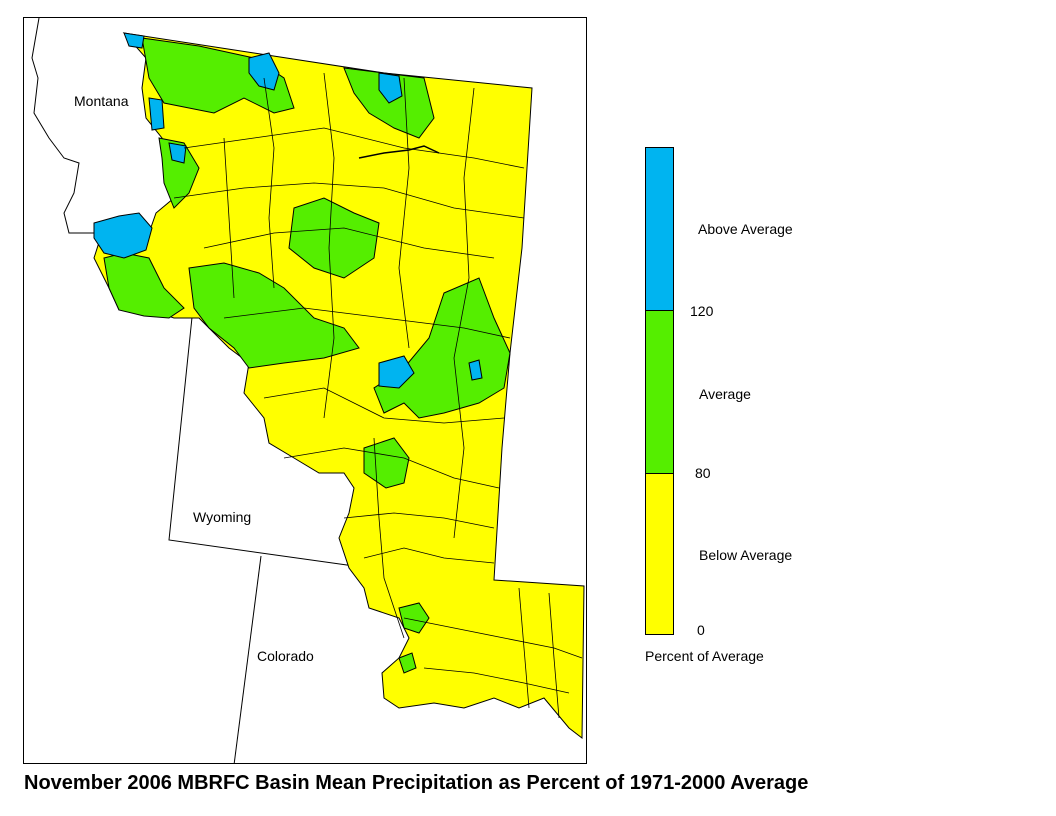 The height and width of the screenshot is (816, 1056). I want to click on legend-label-below-average: Below Average, so click(746, 555).